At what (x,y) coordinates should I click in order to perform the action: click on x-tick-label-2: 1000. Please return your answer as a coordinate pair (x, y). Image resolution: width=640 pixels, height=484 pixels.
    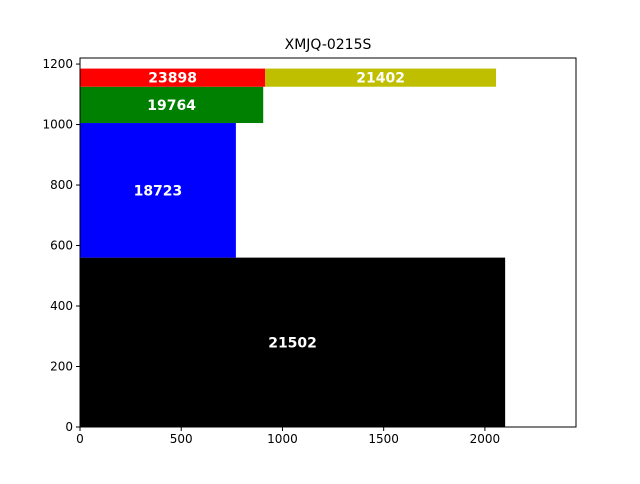
    Looking at the image, I should click on (282, 439).